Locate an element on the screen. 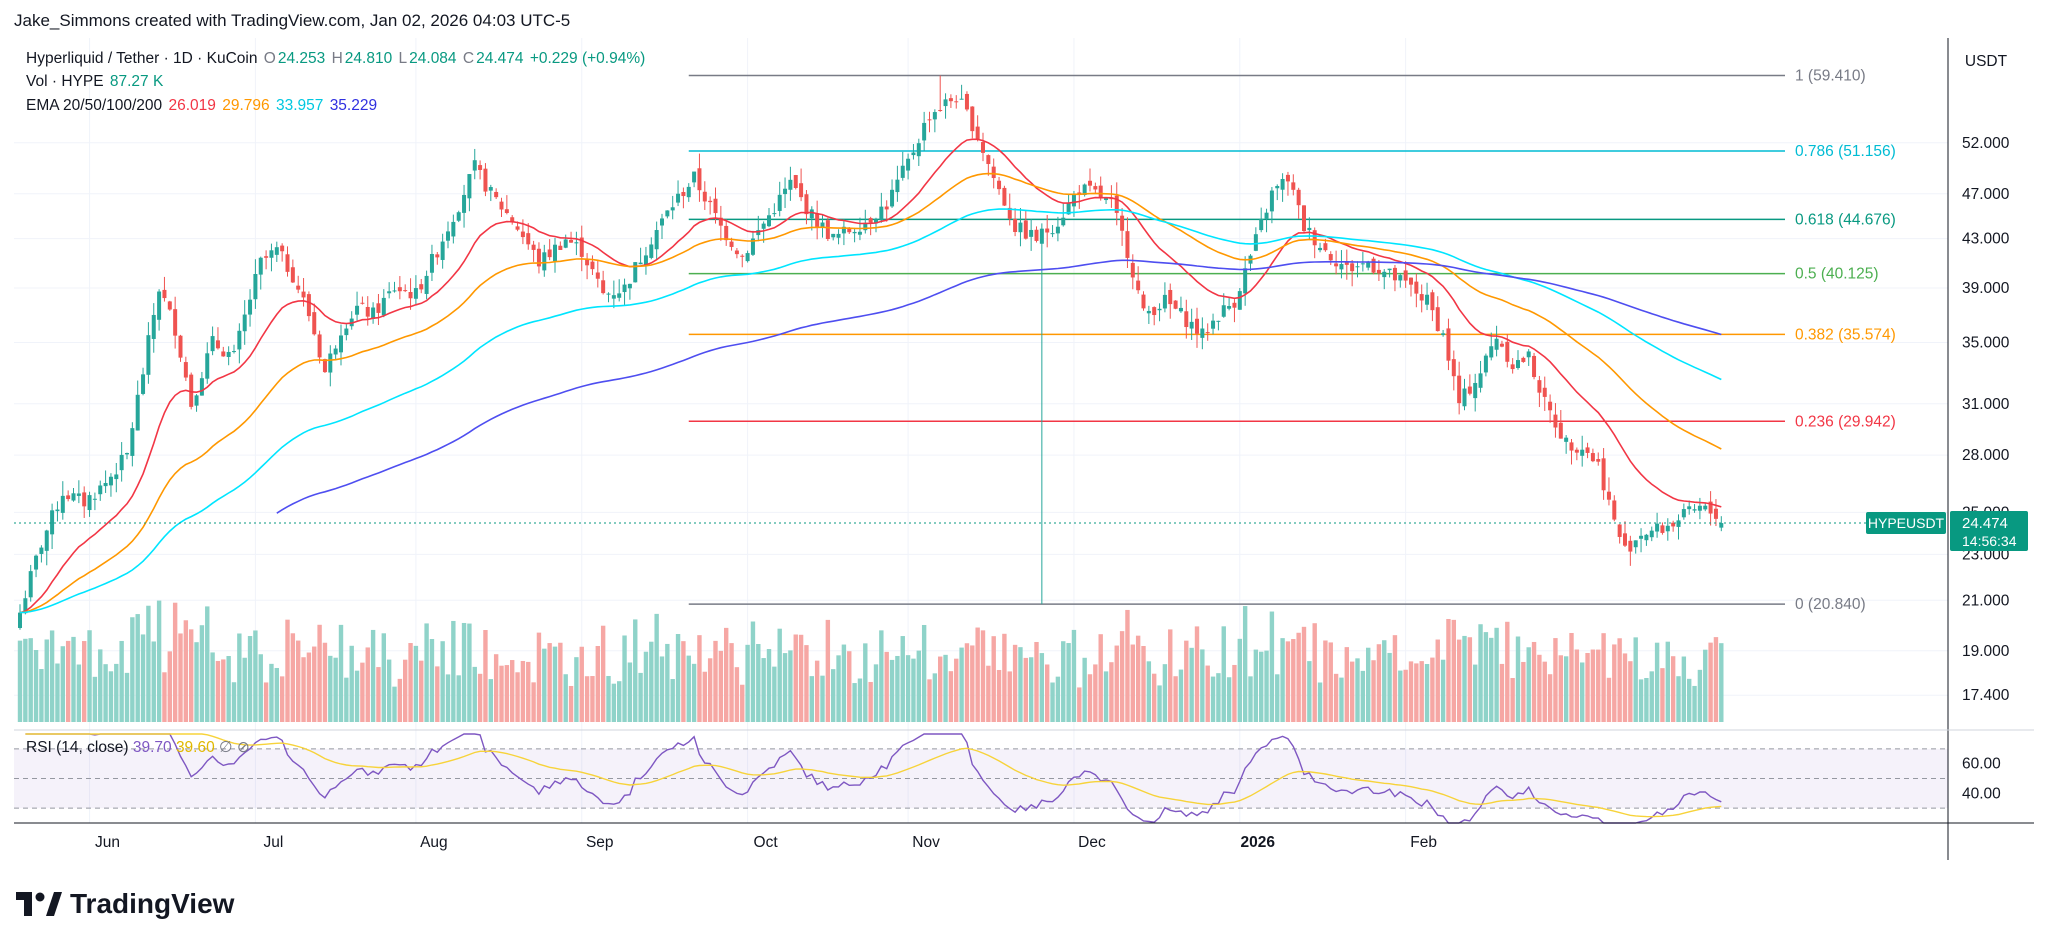 The width and height of the screenshot is (2048, 946). hide-indicator-icon: ∅ is located at coordinates (226, 747).